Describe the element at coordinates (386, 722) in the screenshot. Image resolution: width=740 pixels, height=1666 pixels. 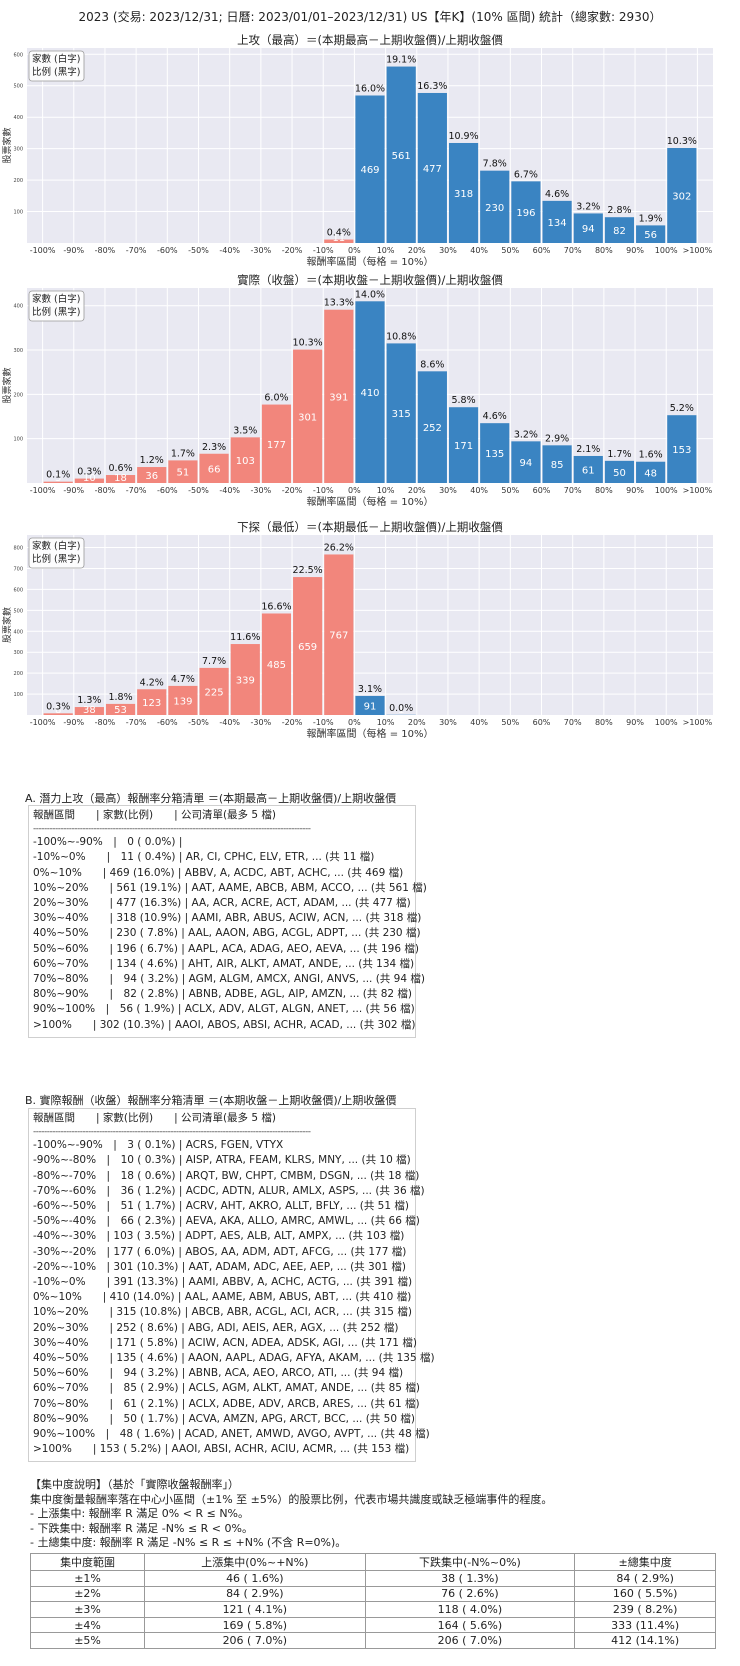
I see `x-tick-label: 10%` at that location.